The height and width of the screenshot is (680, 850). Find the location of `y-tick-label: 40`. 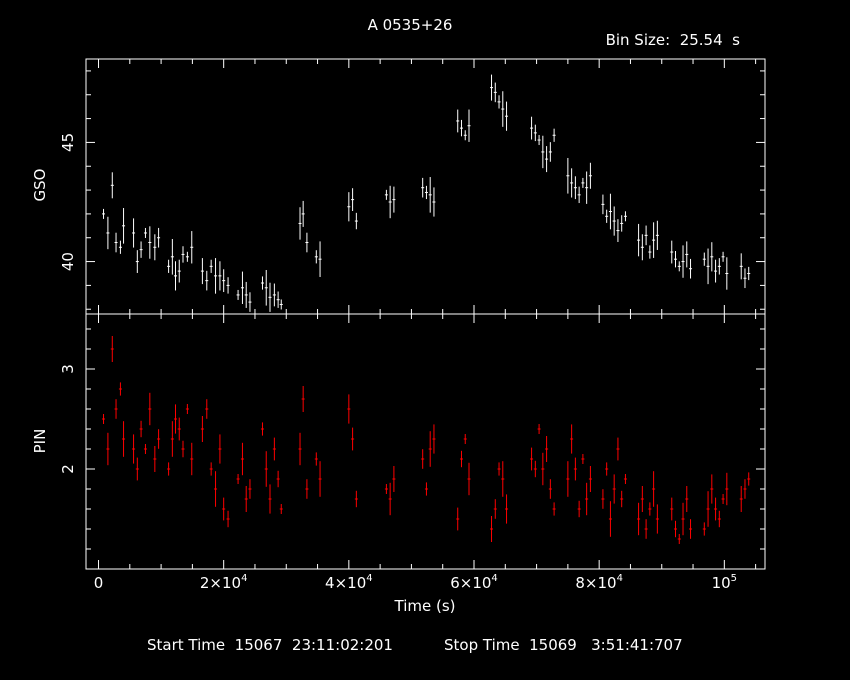

y-tick-label: 40 is located at coordinates (68, 261).